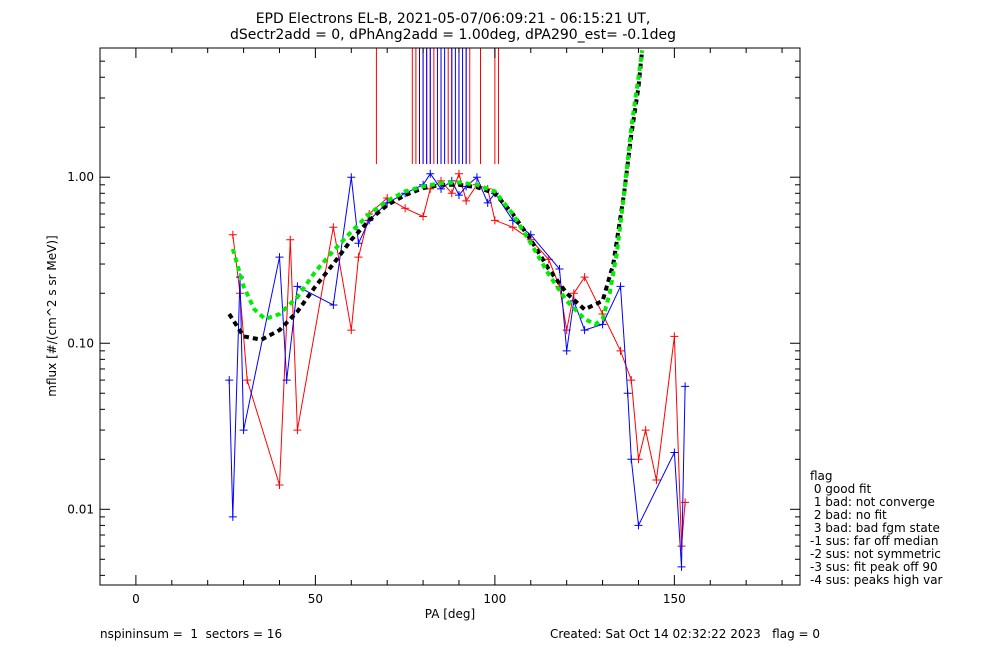 This screenshot has width=1000, height=650. Describe the element at coordinates (52, 315) in the screenshot. I see `y-axis-label: mflux [#/(cm^2 s sr MeV)]` at that location.